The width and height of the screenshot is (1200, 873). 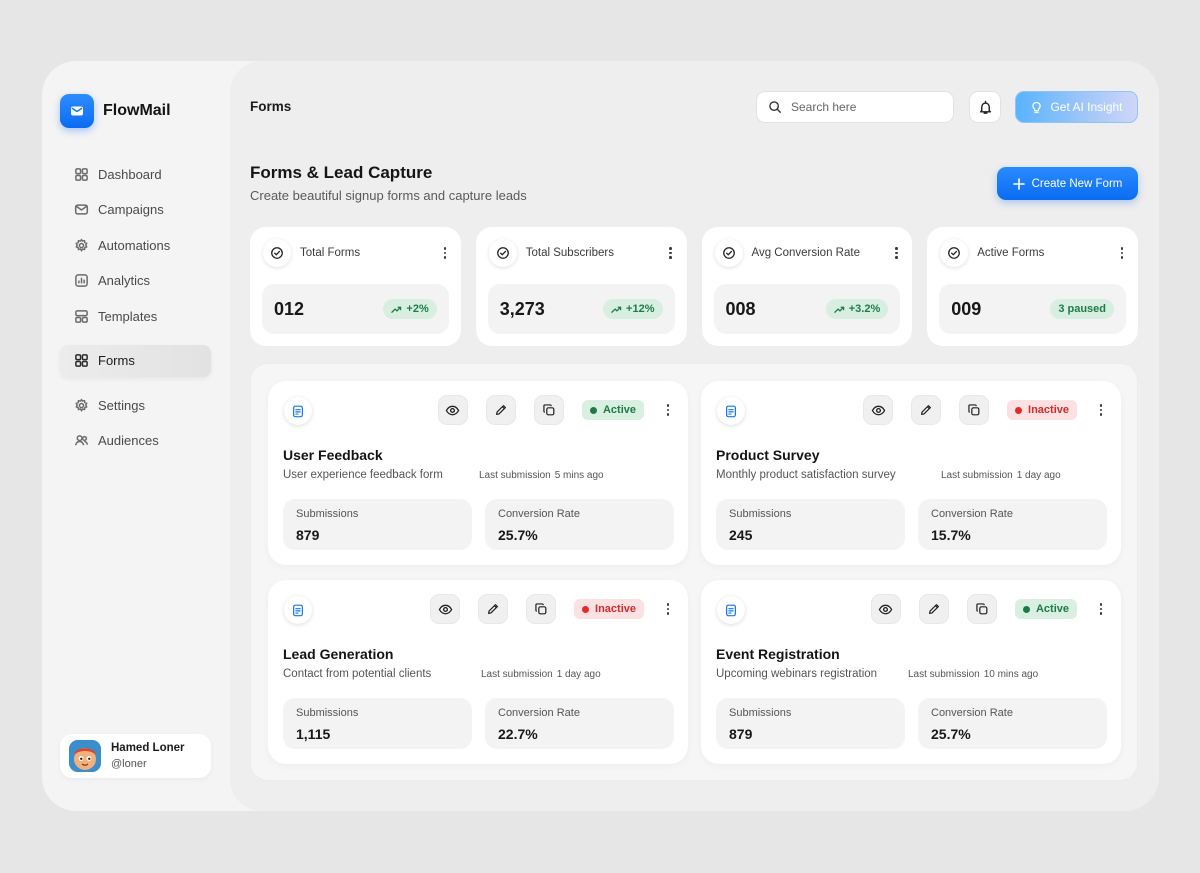 I want to click on stat-label: Total Forms, so click(x=330, y=253).